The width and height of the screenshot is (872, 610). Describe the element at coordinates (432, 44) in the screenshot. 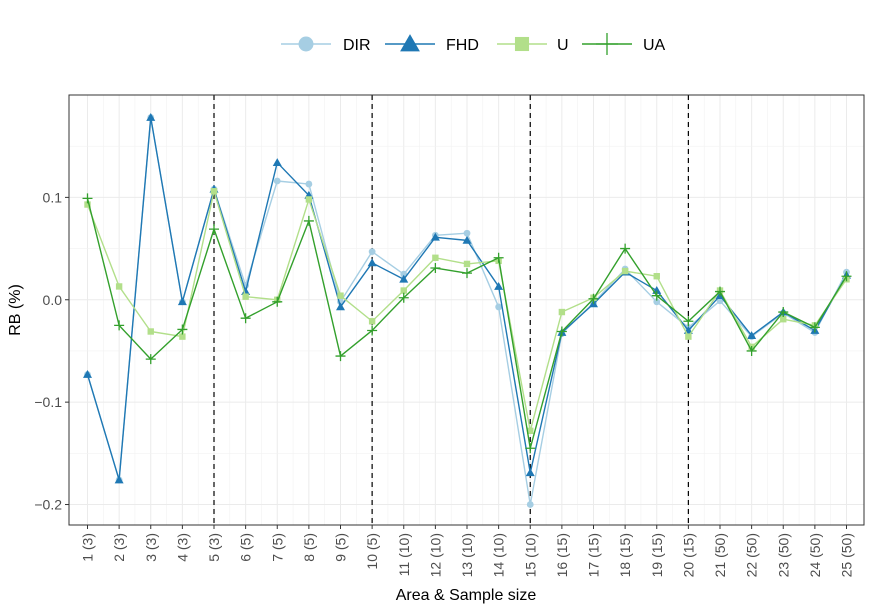

I see `legend-item-fhd: FHD` at that location.